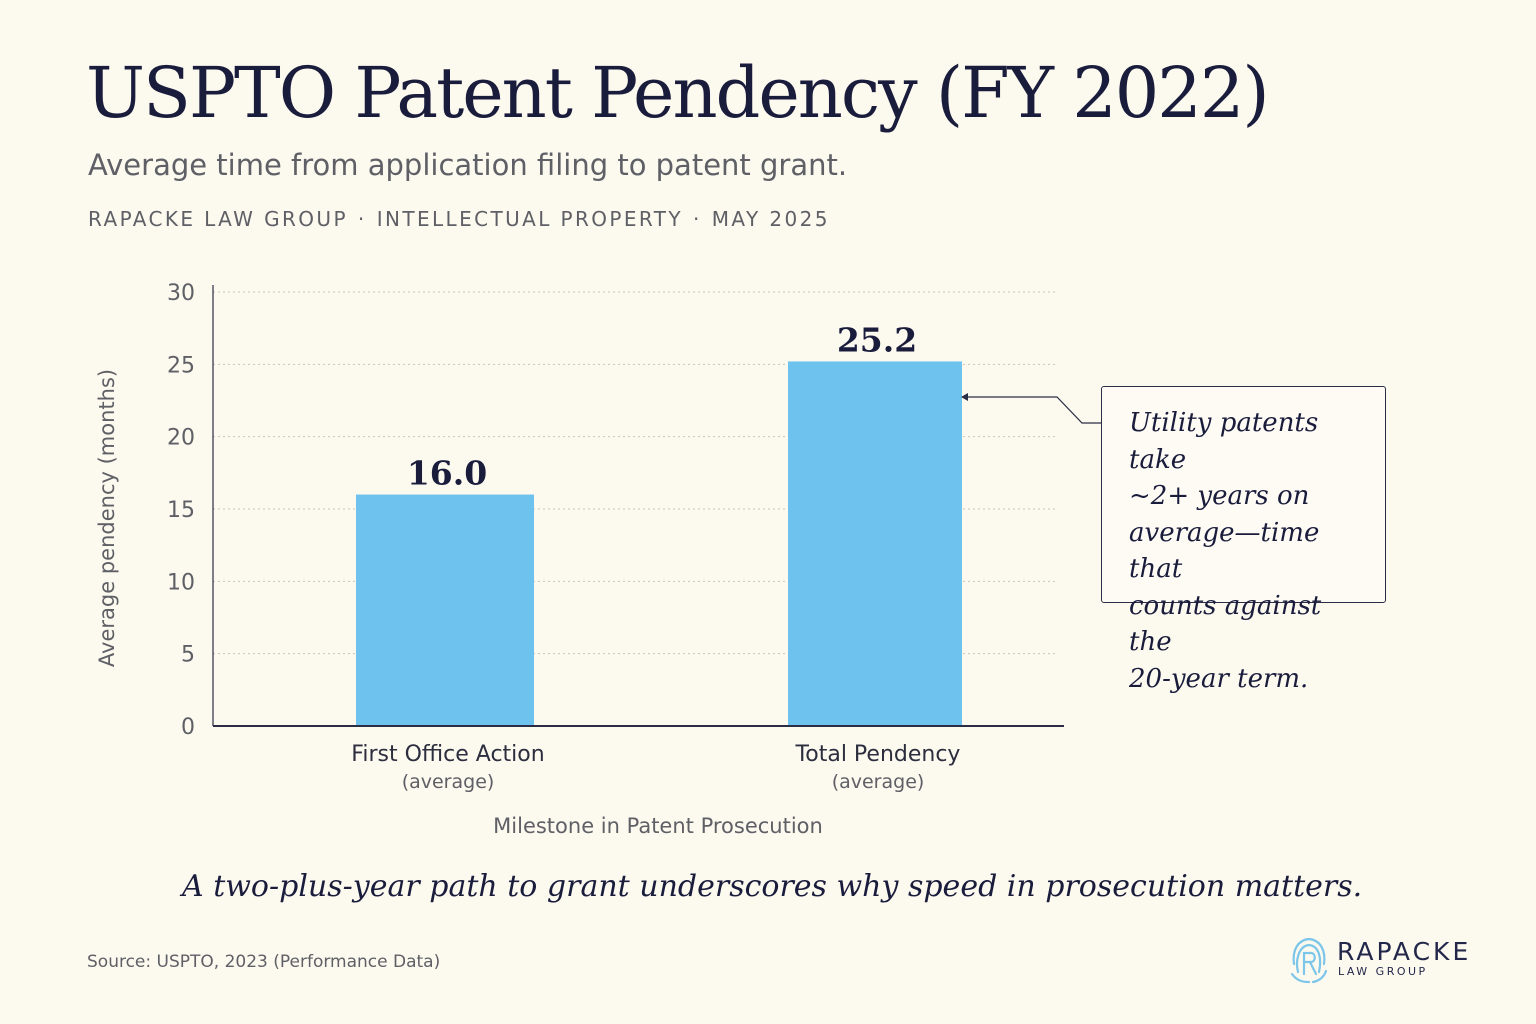  What do you see at coordinates (181, 293) in the screenshot?
I see `y-tick-label: 30` at bounding box center [181, 293].